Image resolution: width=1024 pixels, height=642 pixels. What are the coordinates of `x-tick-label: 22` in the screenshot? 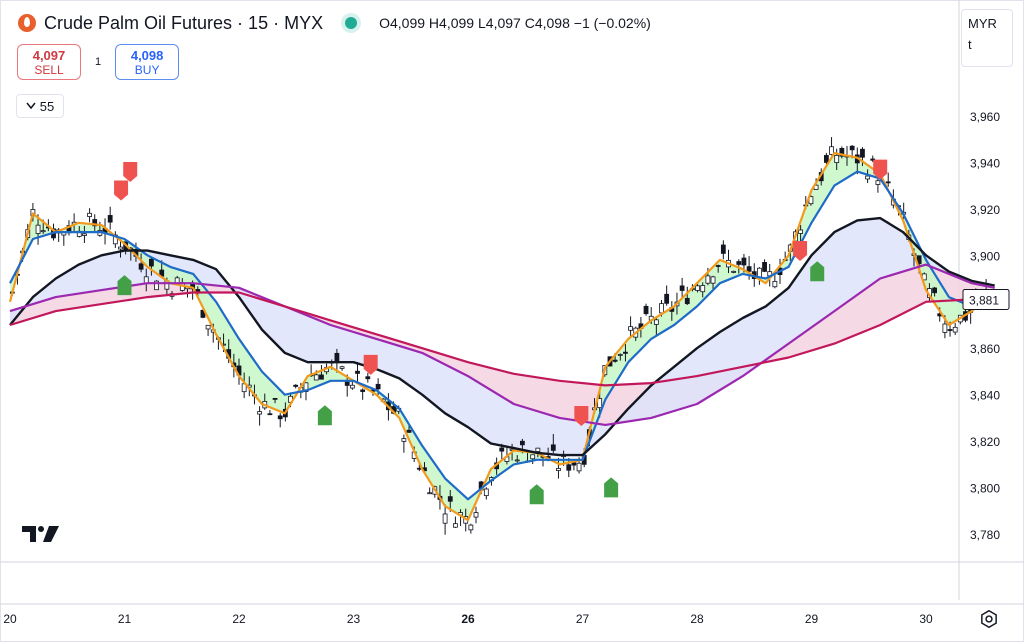 It's located at (239, 619).